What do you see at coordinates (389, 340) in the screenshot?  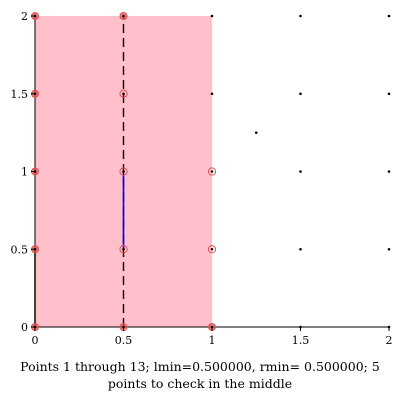 I see `x-tick-label: 2` at bounding box center [389, 340].